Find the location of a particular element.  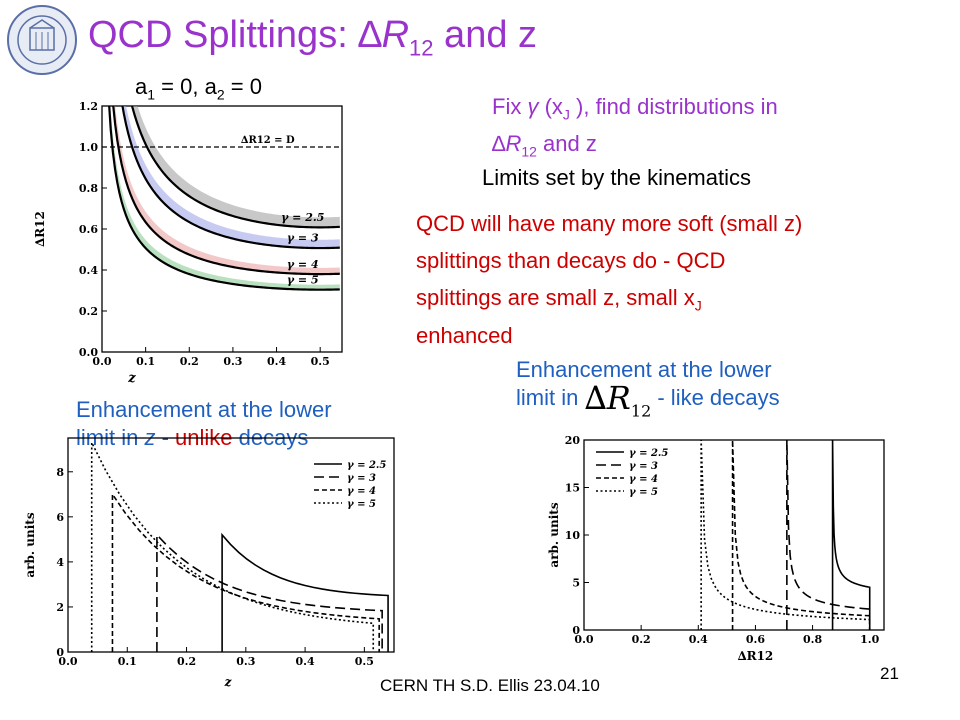

y-tick-label: 20 is located at coordinates (573, 440).